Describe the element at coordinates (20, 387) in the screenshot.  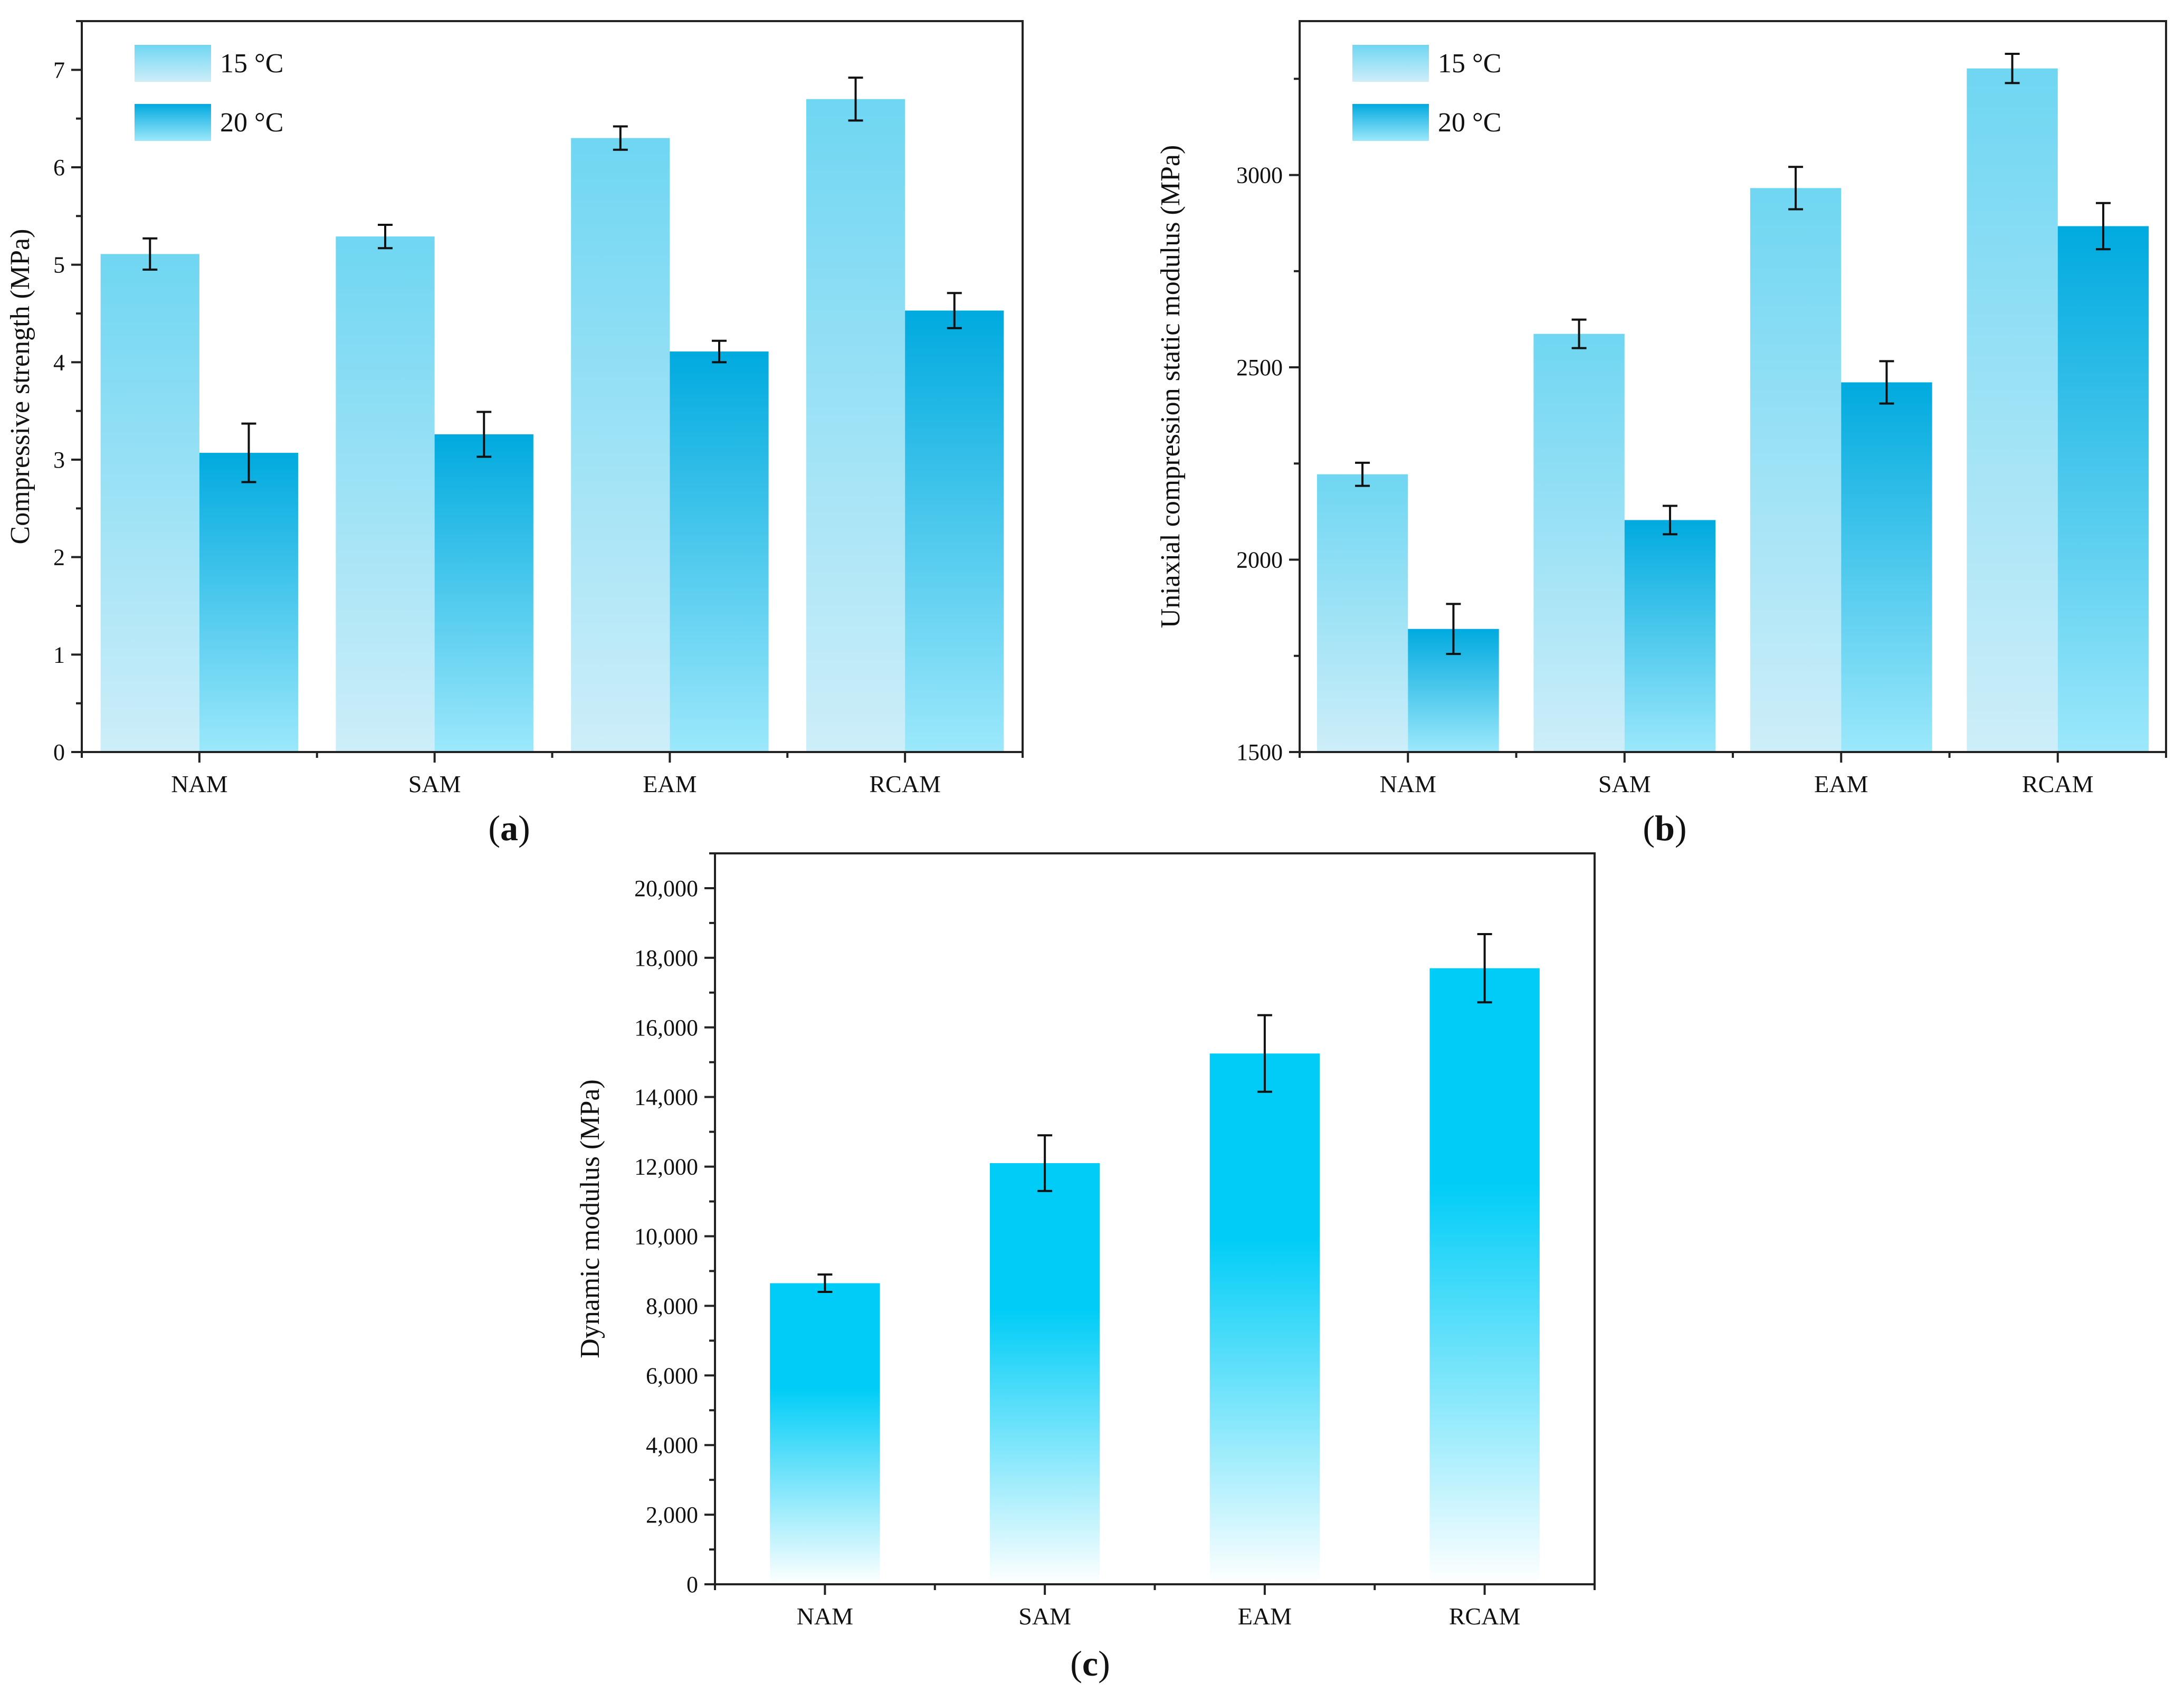
I see `y-axis-label: Compressive strength (MPa)` at that location.